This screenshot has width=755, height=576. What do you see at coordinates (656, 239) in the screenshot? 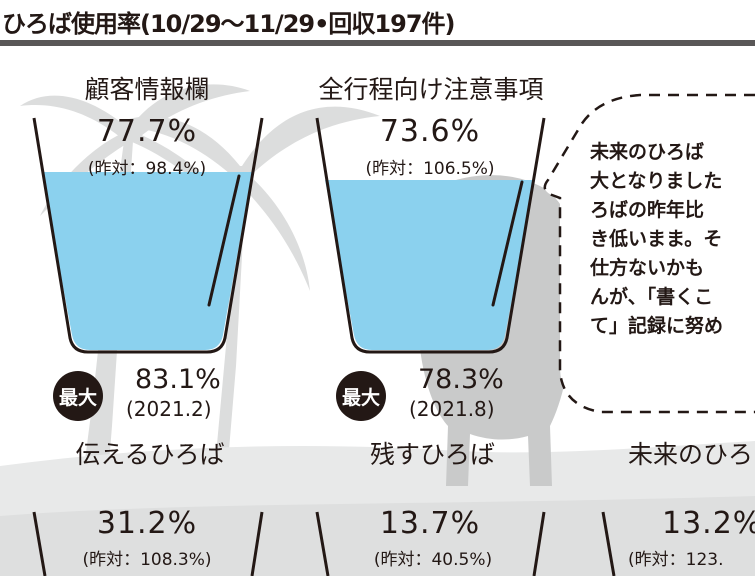
I see `comment-line: き低いまま。そ` at bounding box center [656, 239].